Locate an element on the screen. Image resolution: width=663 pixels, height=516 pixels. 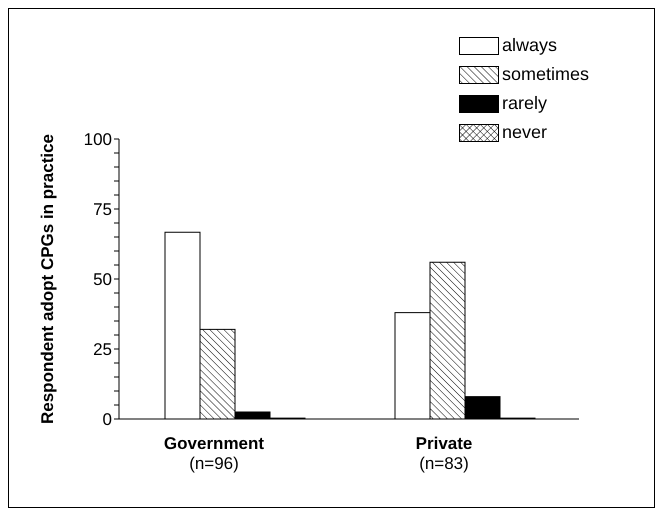
y-tick-label: 100 is located at coordinates (98, 140).